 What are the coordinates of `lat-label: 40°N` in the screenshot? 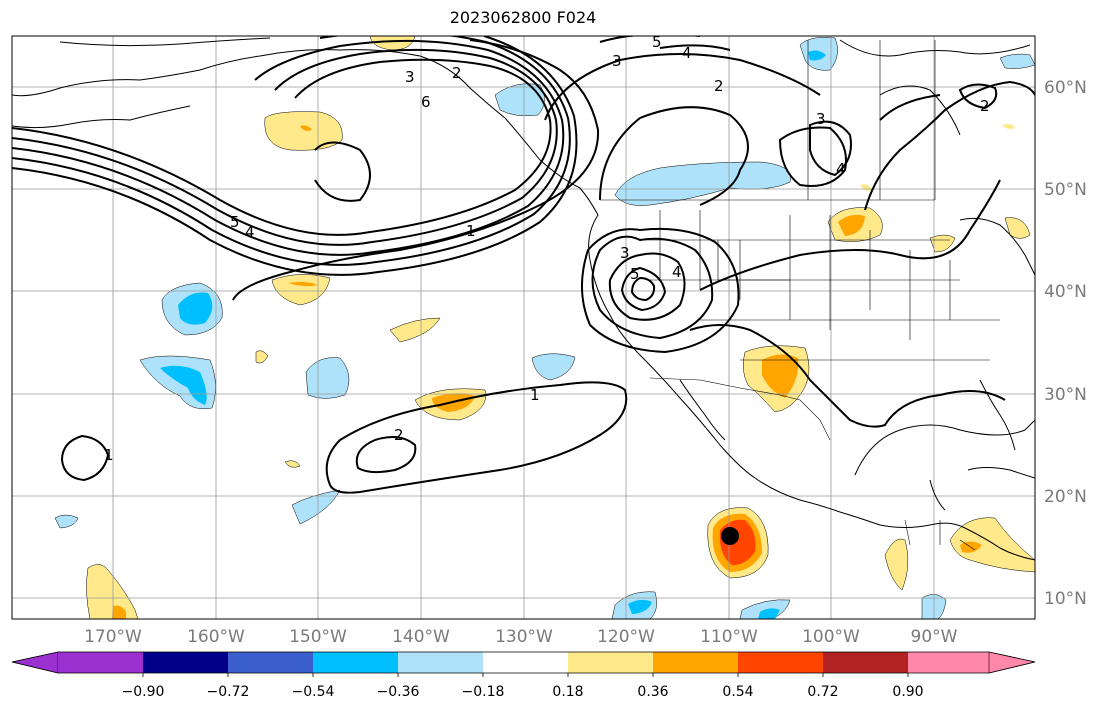 It's located at (1065, 292).